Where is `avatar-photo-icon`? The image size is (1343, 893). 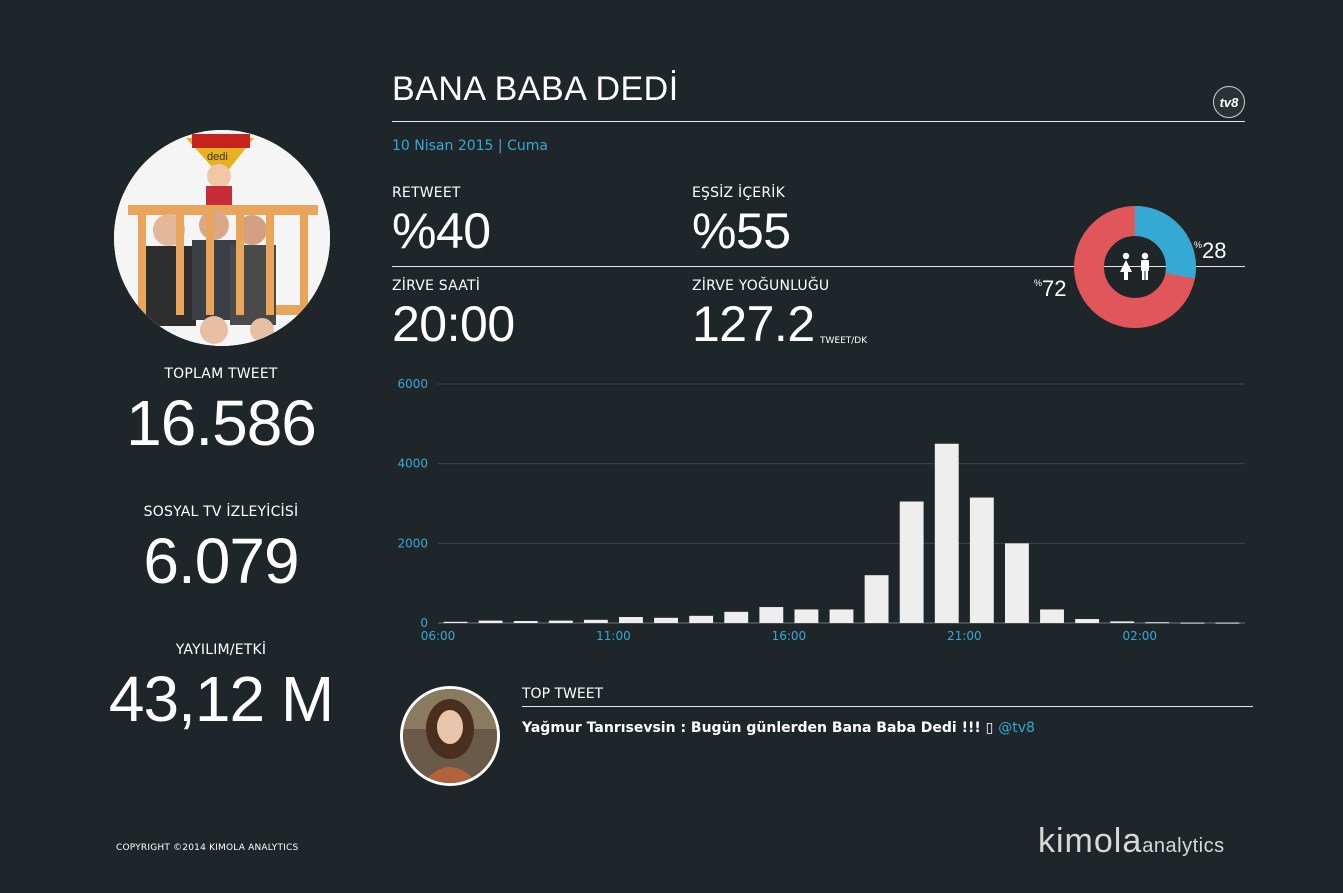
avatar-photo-icon is located at coordinates (450, 736).